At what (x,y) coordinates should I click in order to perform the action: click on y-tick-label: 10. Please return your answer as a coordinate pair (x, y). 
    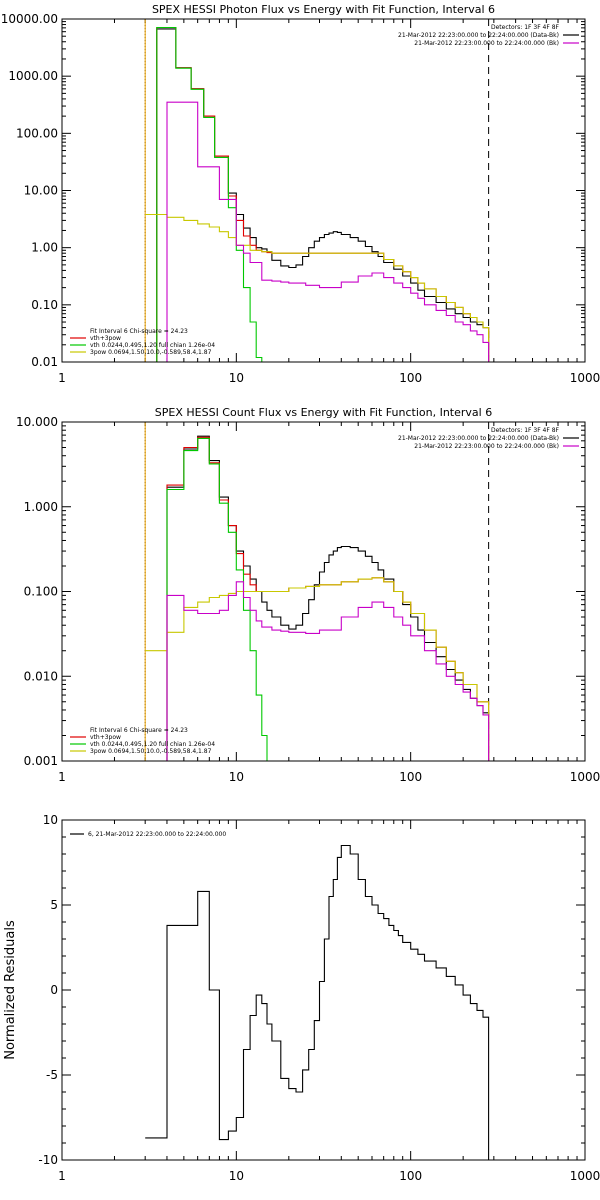
    Looking at the image, I should click on (50, 820).